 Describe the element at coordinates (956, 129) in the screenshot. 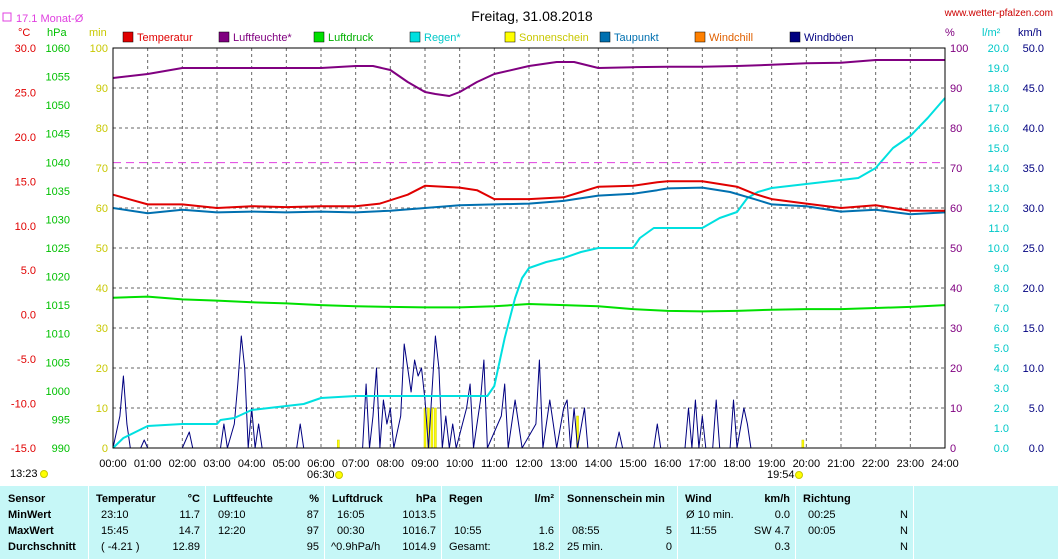

I see `humidity-tick-label: 80` at that location.